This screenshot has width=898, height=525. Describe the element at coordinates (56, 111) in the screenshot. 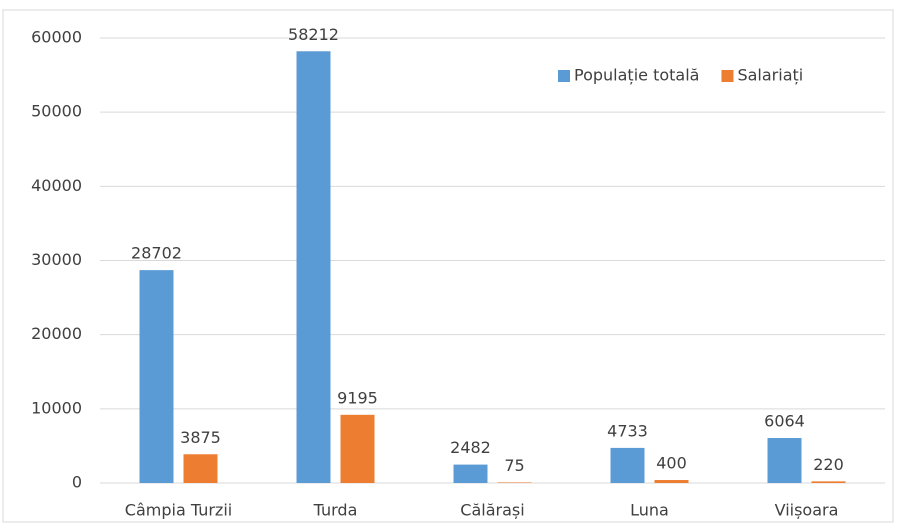

I see `y-tick-label: 50000` at that location.